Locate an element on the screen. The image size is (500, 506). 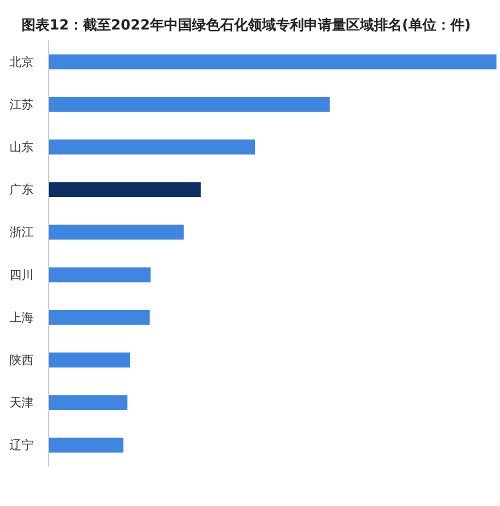
y-tick-label: 江苏 is located at coordinates (22, 104).